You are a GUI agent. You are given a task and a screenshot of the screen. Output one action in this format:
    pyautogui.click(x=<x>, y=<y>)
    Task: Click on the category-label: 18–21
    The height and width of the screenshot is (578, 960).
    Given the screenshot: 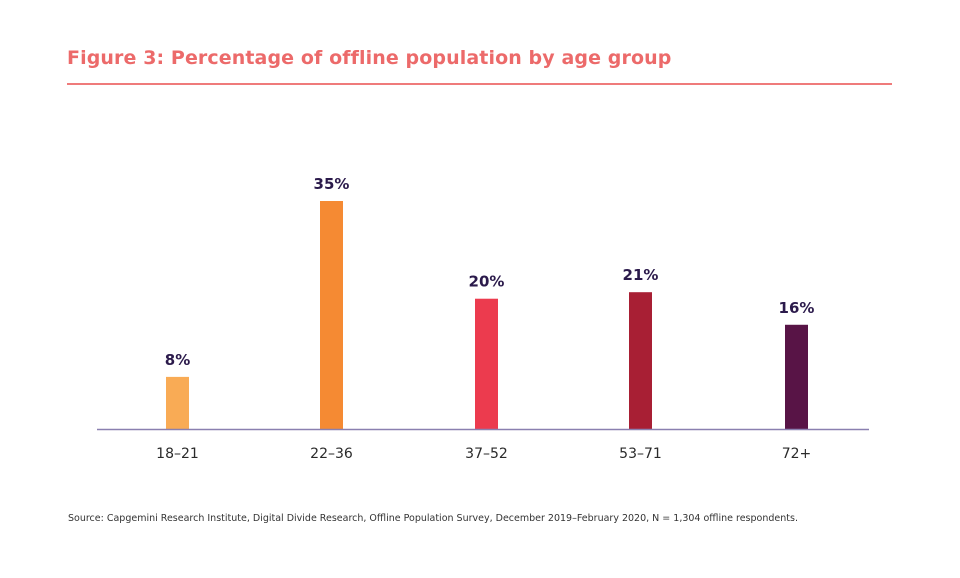 What is the action you would take?
    pyautogui.click(x=177, y=454)
    